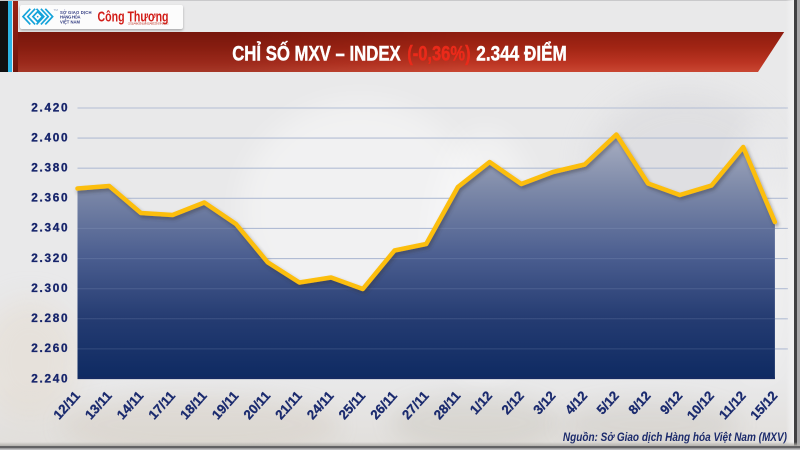 This screenshot has width=800, height=450. What do you see at coordinates (49, 107) in the screenshot?
I see `svg-text: 2.420` at bounding box center [49, 107].